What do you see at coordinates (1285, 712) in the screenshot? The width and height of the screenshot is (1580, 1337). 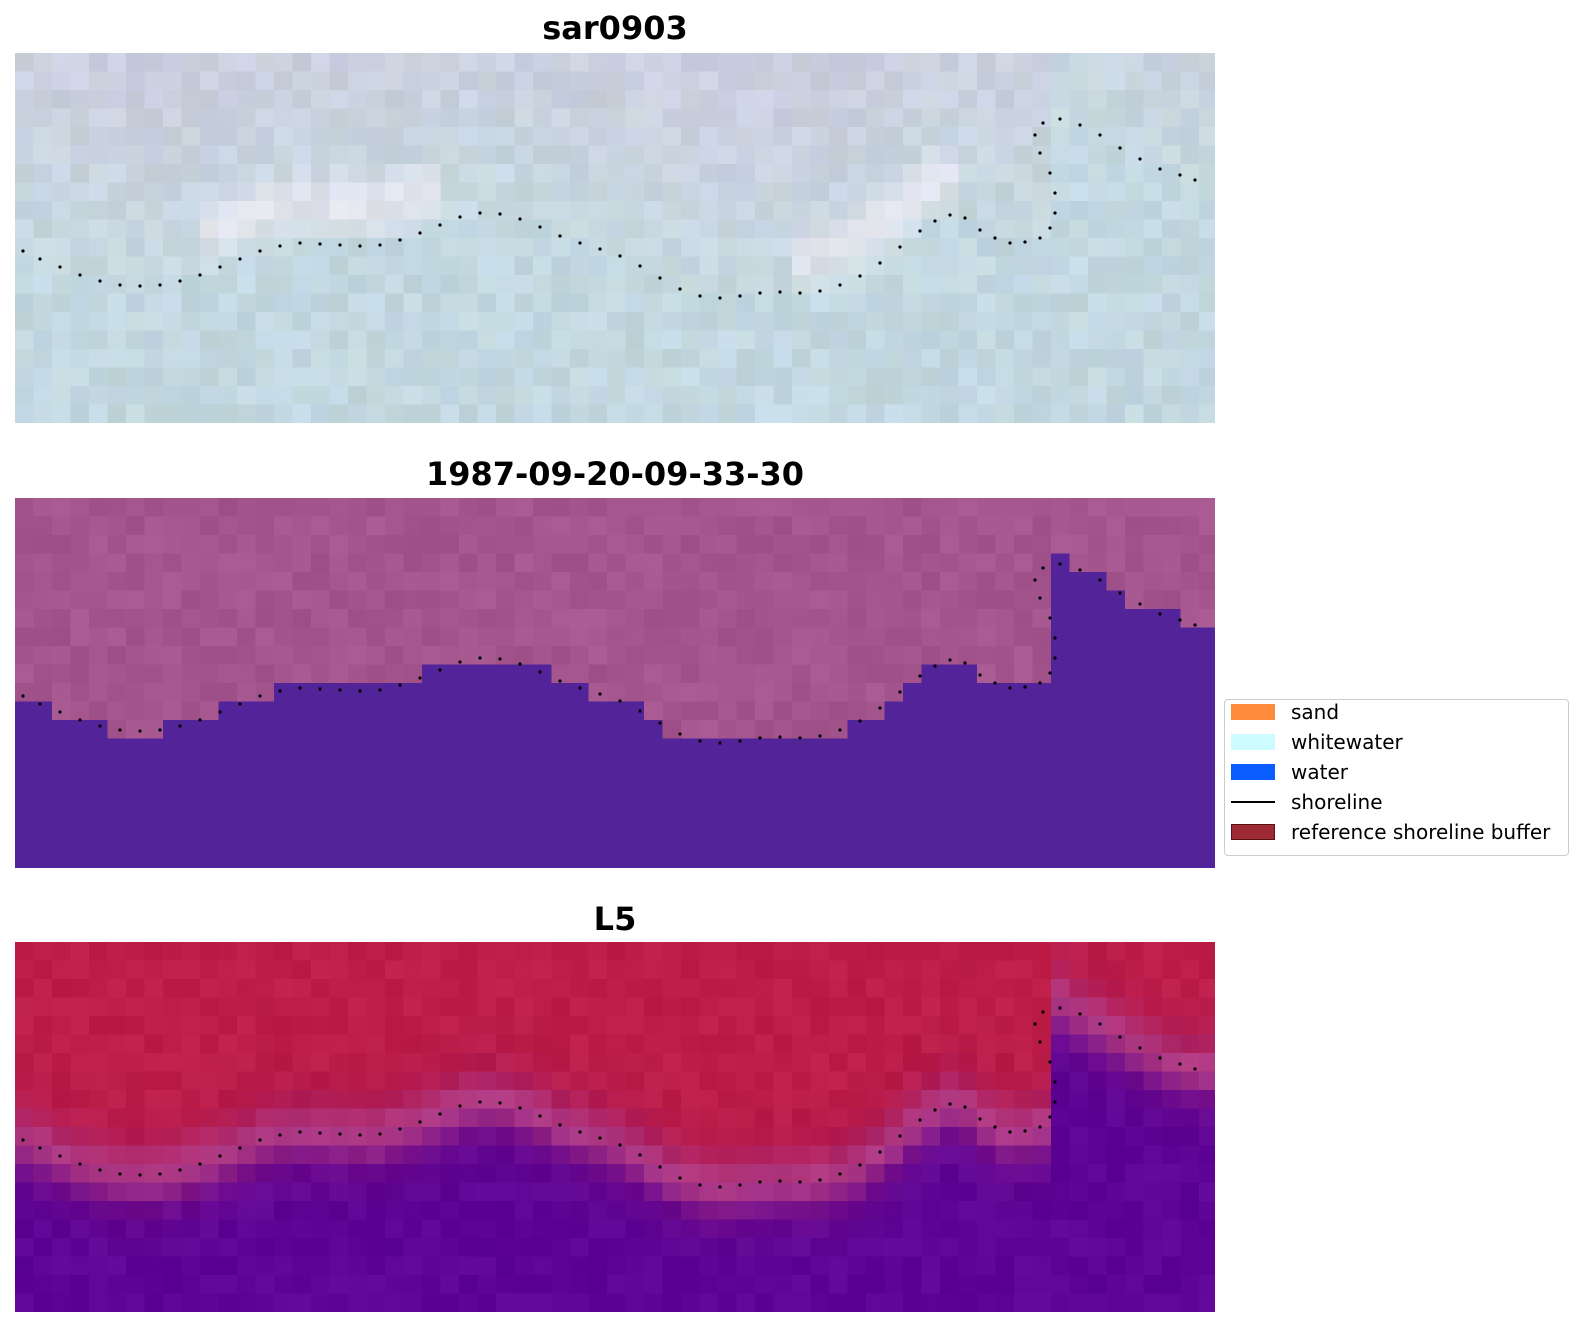 I see `legend-item-sand: sand` at bounding box center [1285, 712].